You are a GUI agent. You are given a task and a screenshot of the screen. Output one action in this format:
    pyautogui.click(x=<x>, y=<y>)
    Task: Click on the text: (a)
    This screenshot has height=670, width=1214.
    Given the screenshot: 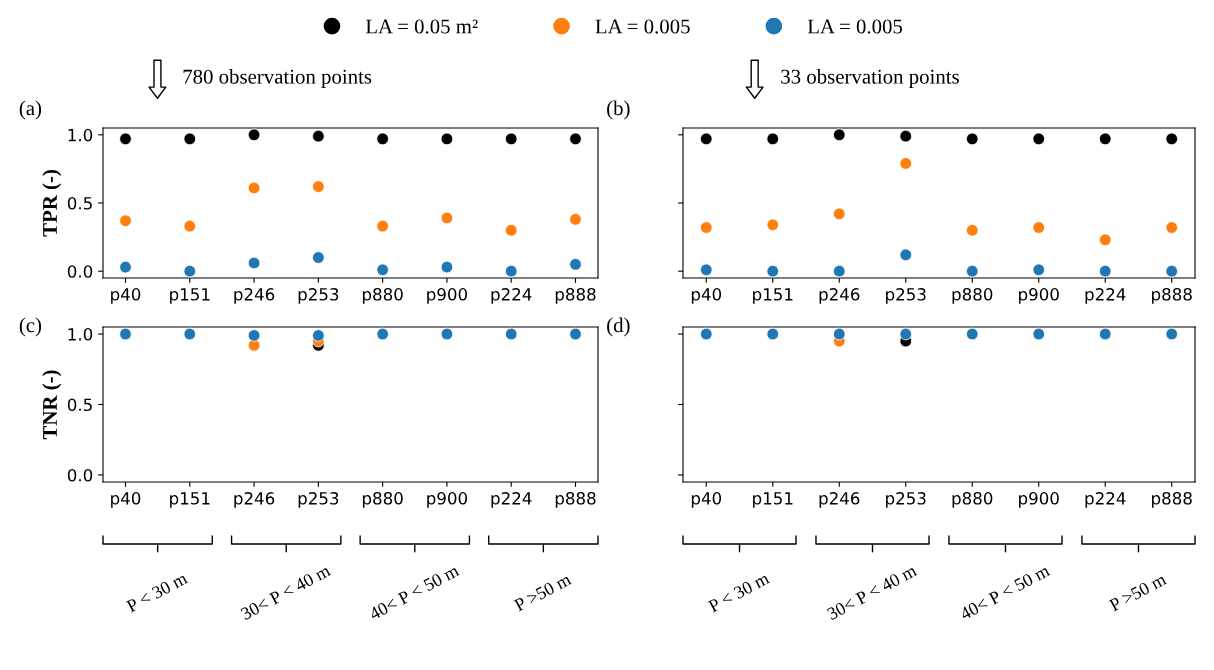 What is the action you would take?
    pyautogui.click(x=30, y=110)
    